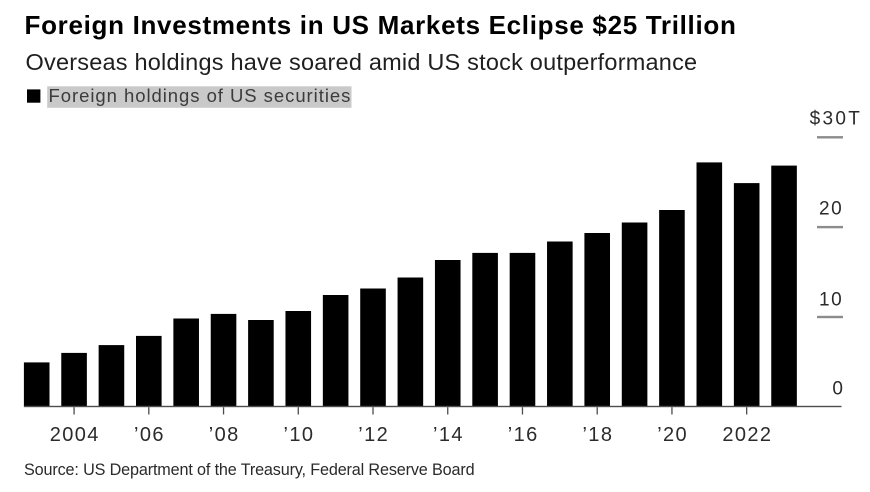  What do you see at coordinates (200, 95) in the screenshot?
I see `svg-text:Foreign holdings of US securit: Foreign holdings of US securities` at bounding box center [200, 95].